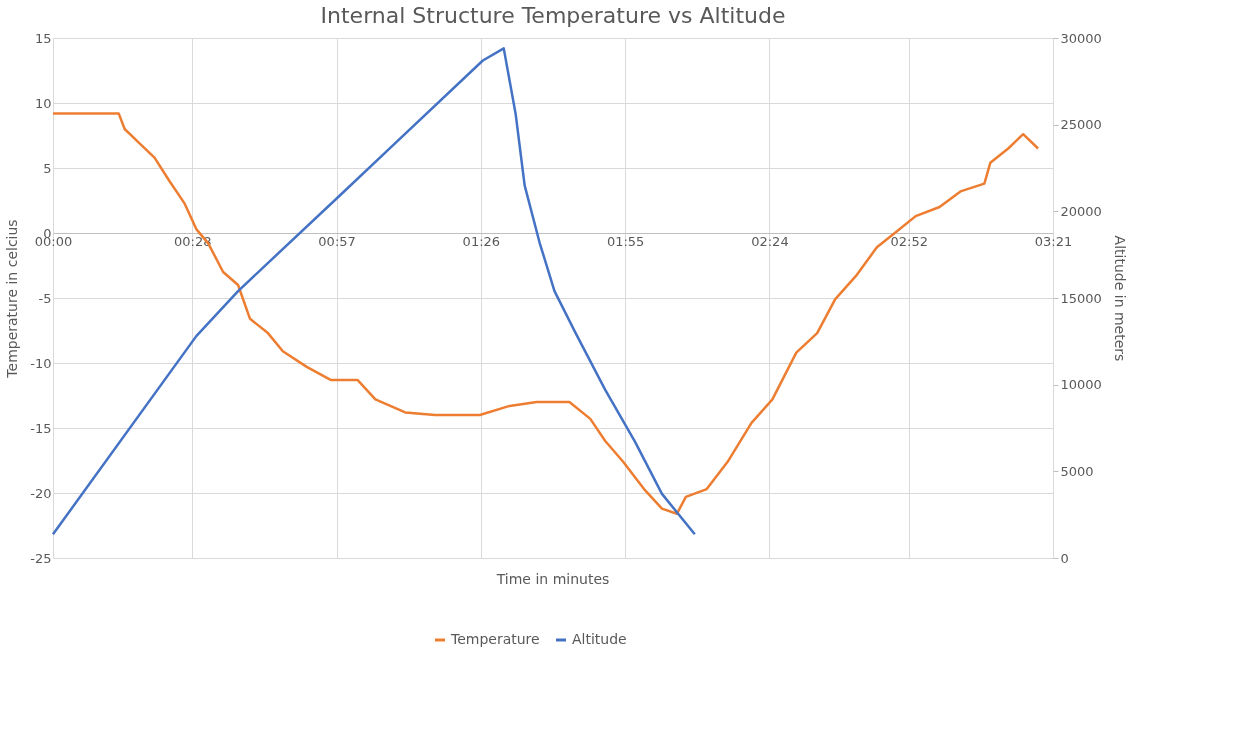 The image size is (1250, 738). I want to click on x-tick-label: 01:26, so click(481, 241).